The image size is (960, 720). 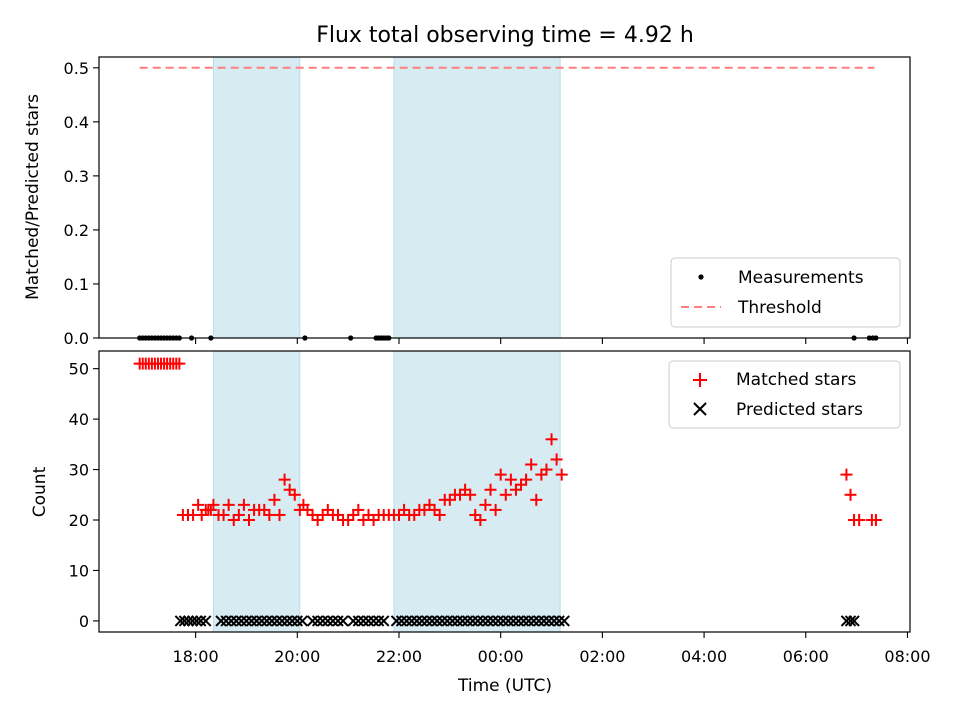 What do you see at coordinates (79, 419) in the screenshot?
I see `y-tick-label: 40` at bounding box center [79, 419].